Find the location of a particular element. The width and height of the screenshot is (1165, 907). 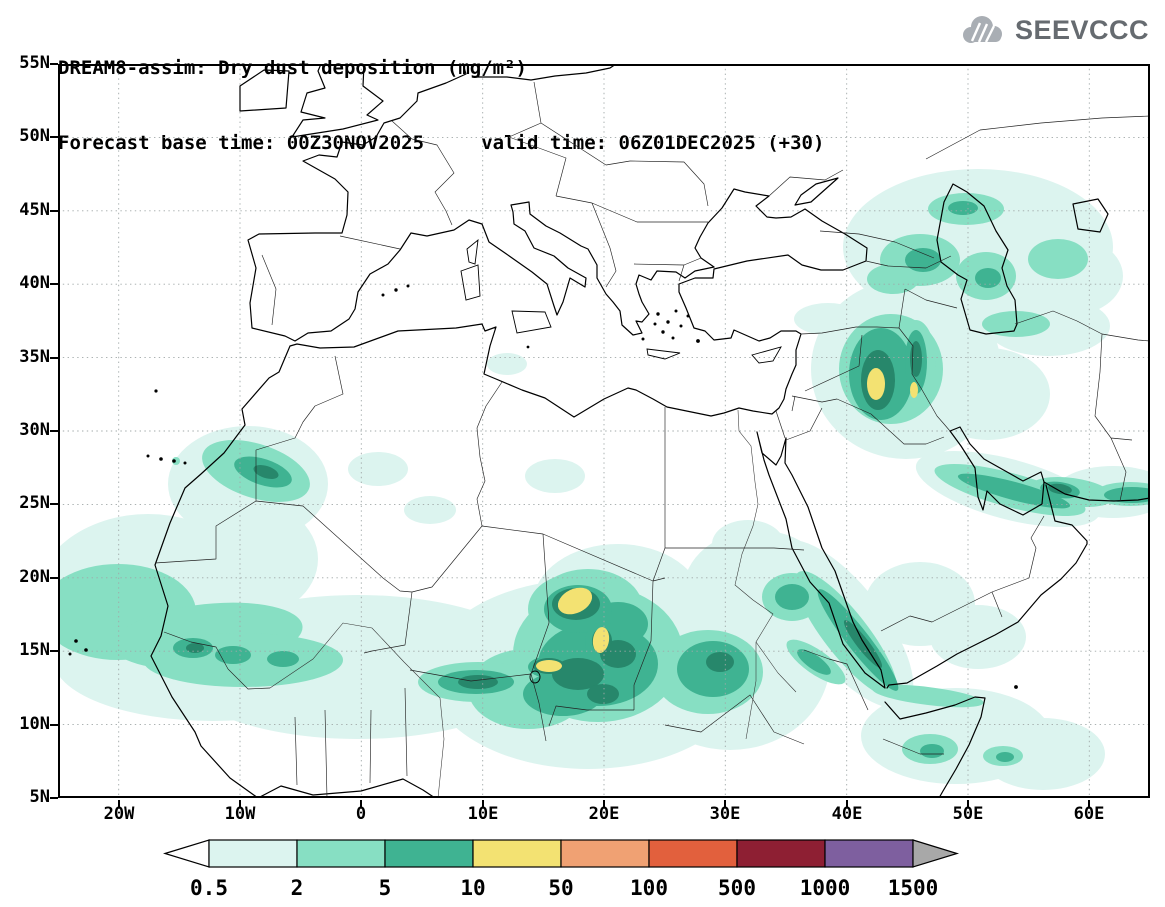

lake-chad is located at coordinates (535, 677).